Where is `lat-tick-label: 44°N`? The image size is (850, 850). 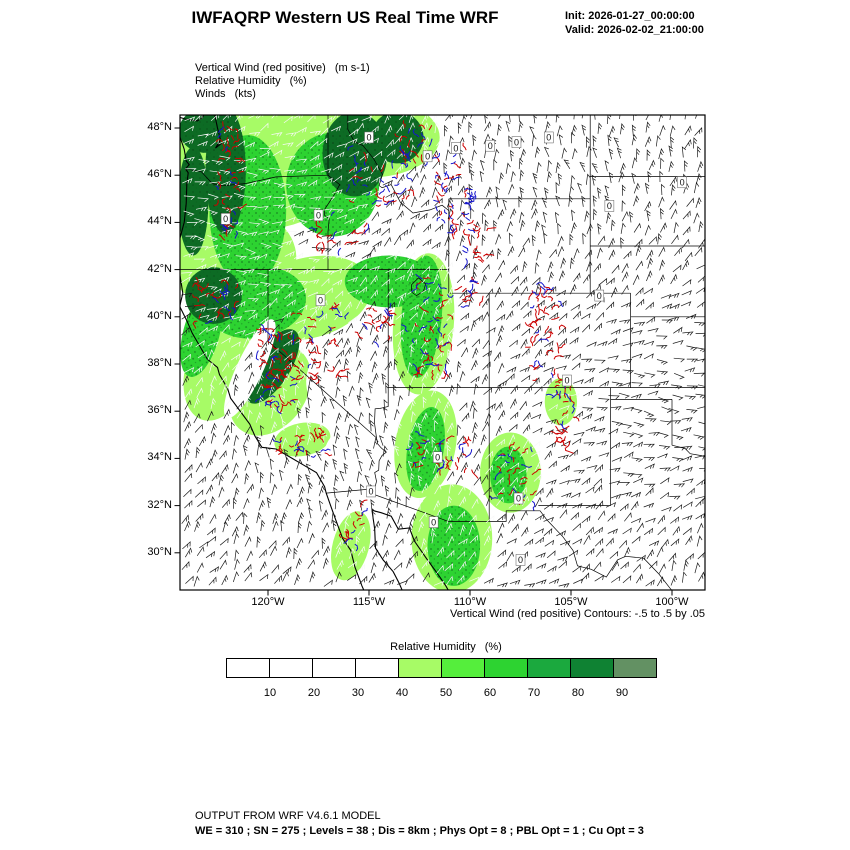
lat-tick-label: 44°N is located at coordinates (159, 221).